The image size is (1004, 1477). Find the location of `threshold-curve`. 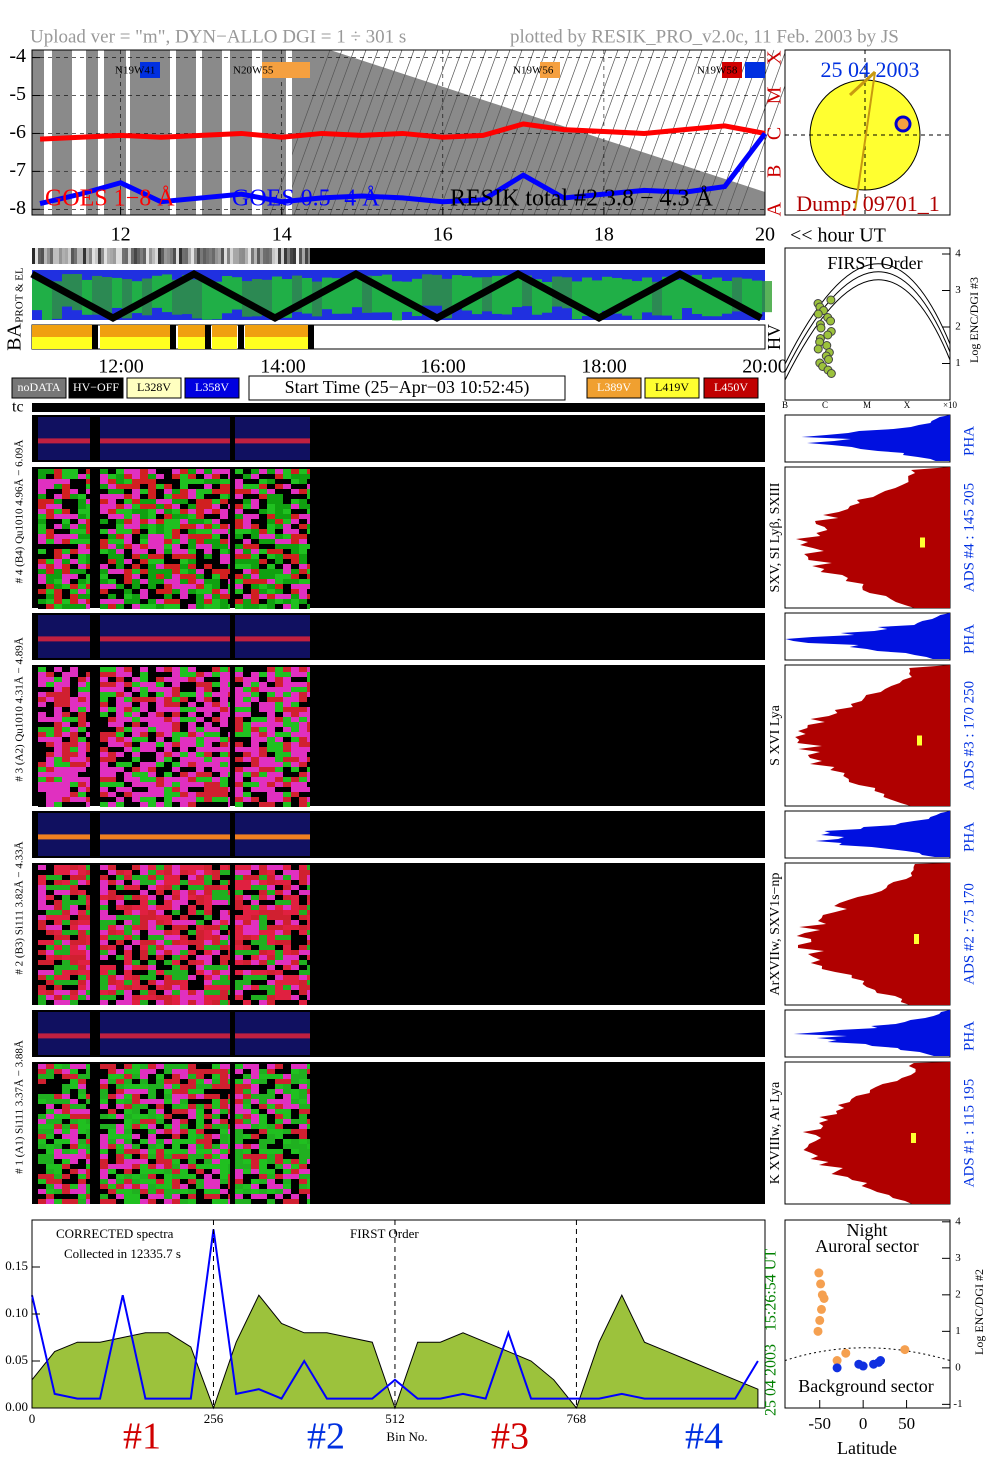

threshold-curve is located at coordinates (867, 322).